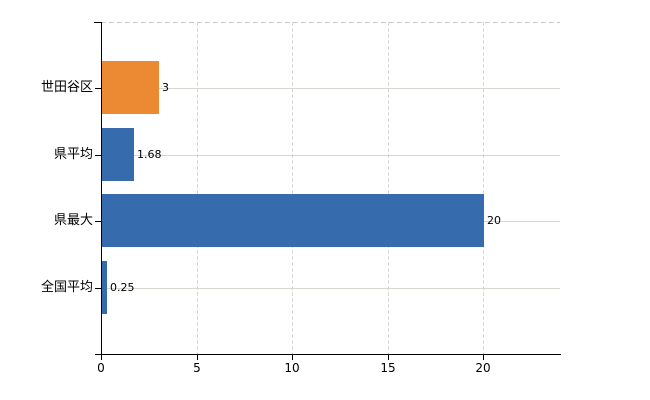  Describe the element at coordinates (101, 188) in the screenshot. I see `y-axis-line` at that location.